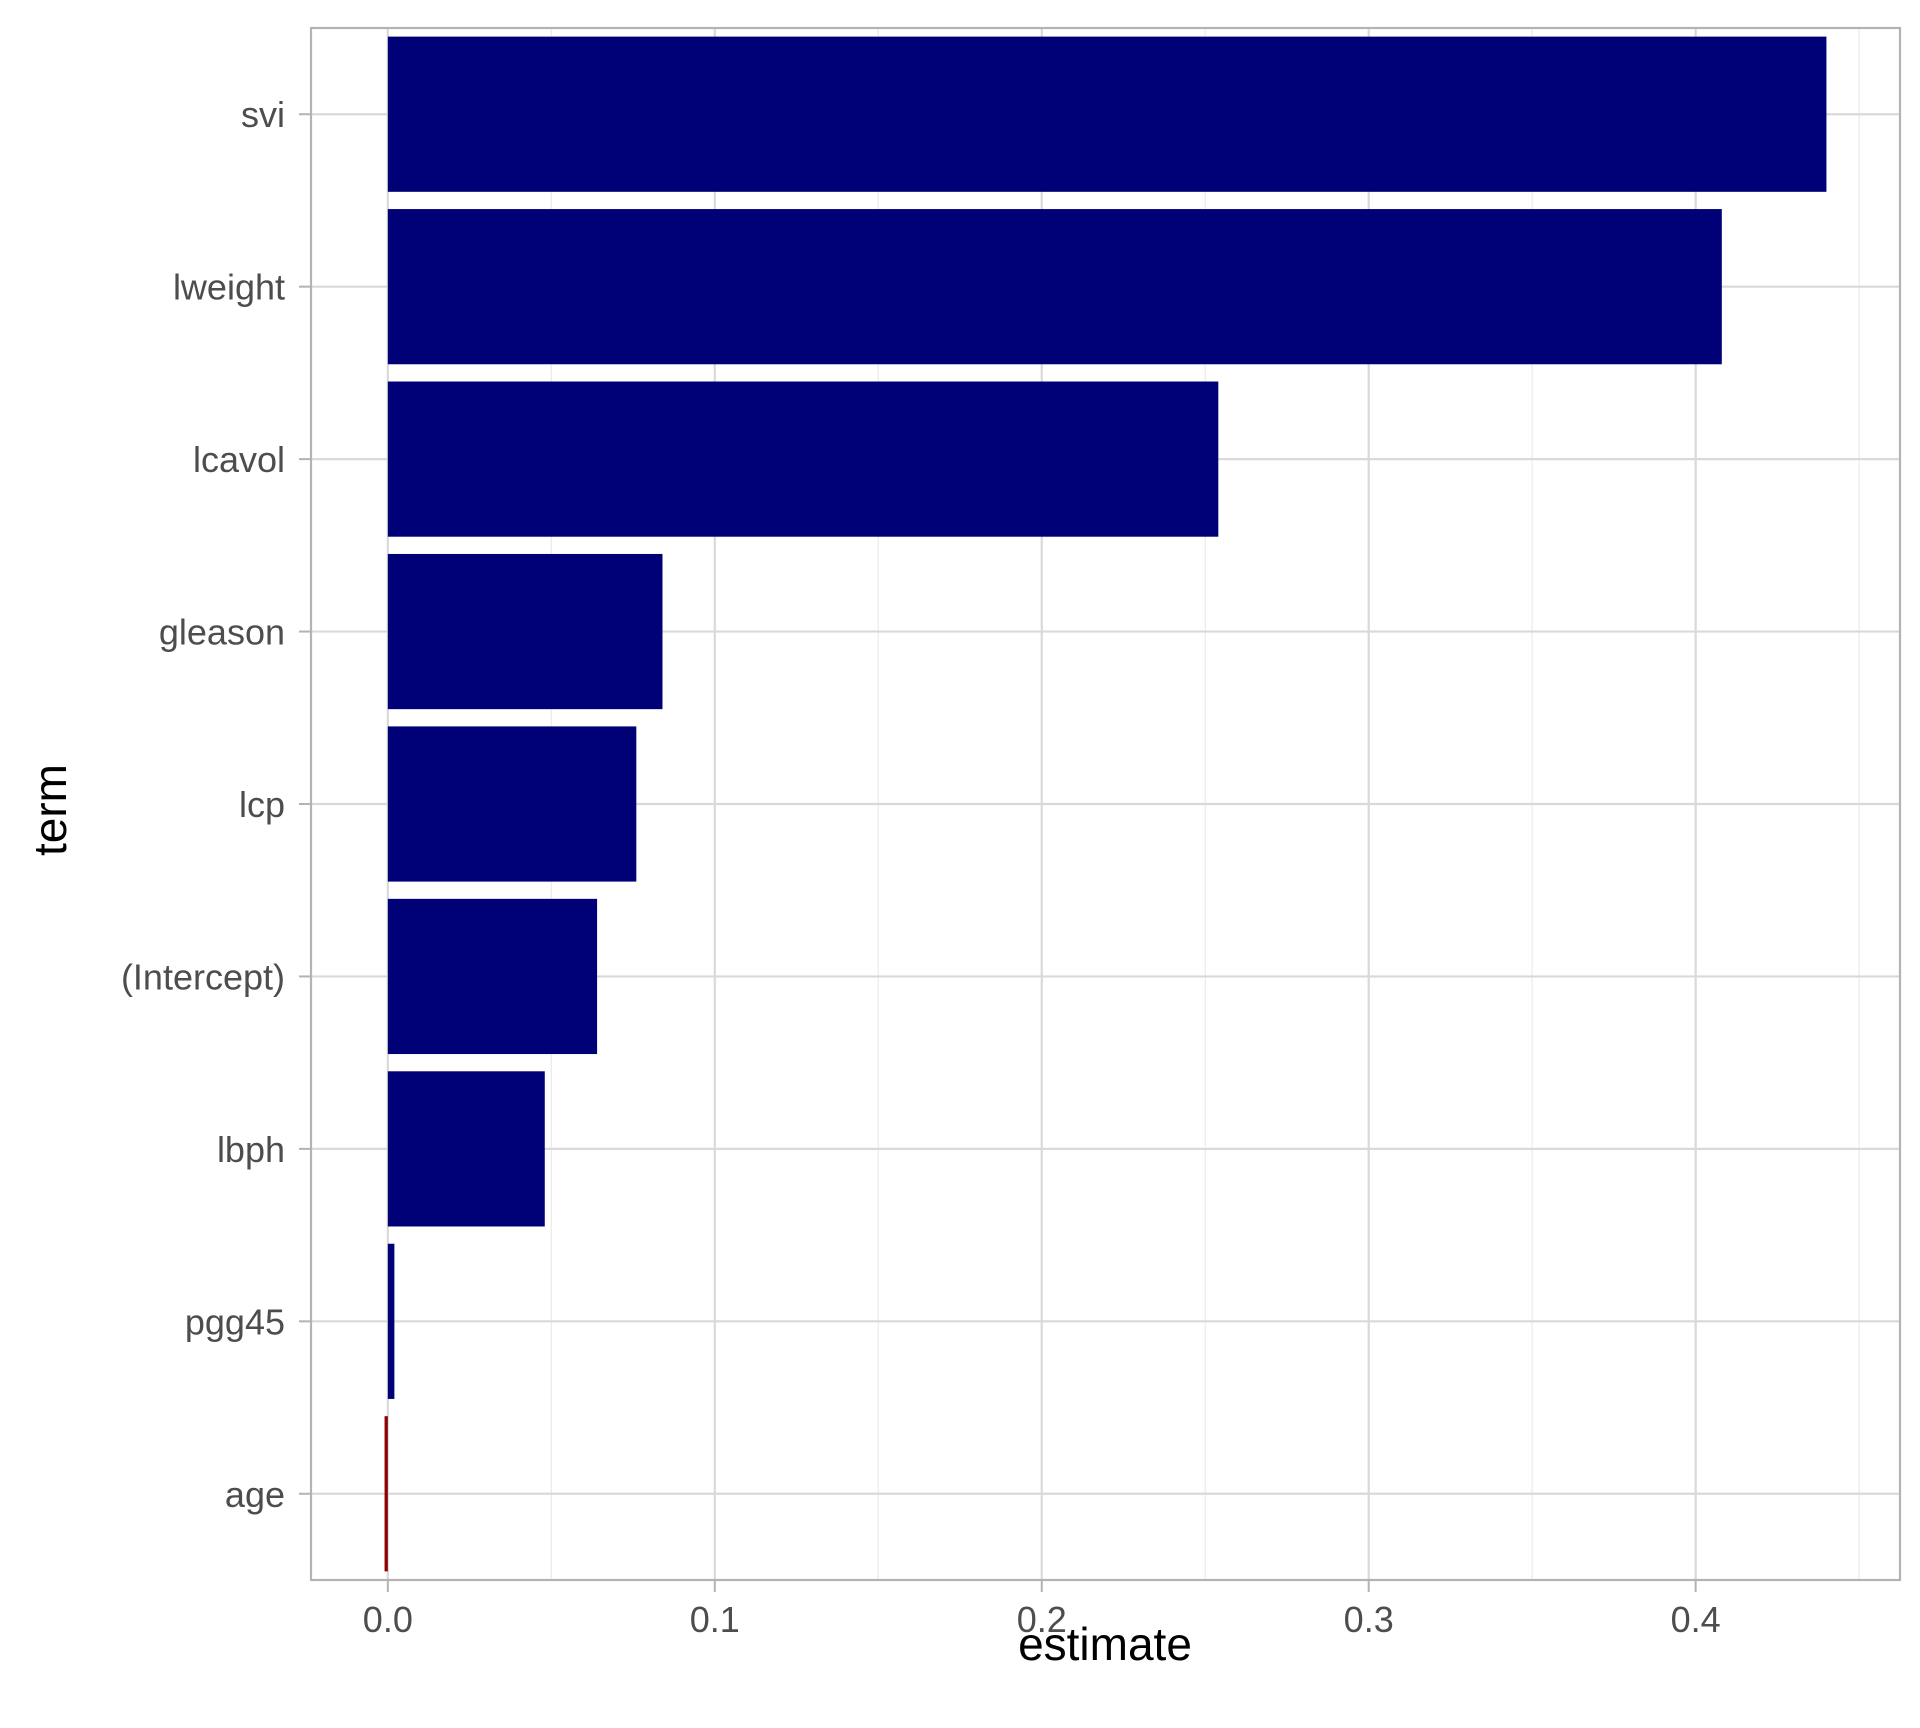  What do you see at coordinates (263, 114) in the screenshot?
I see `y-tick-label-0: svi` at bounding box center [263, 114].